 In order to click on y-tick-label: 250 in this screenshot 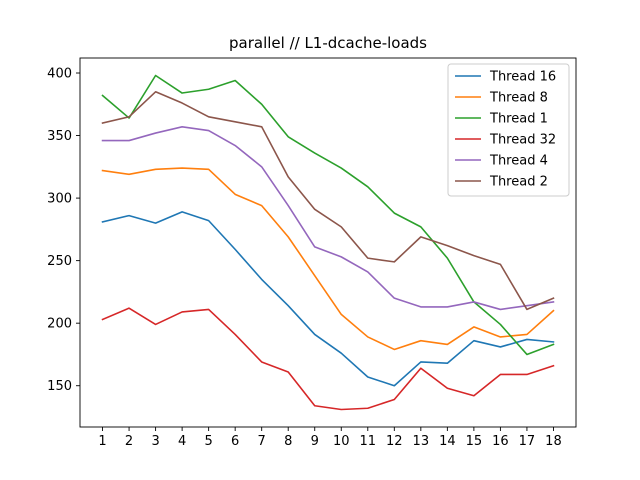, I will do `click(59, 261)`.